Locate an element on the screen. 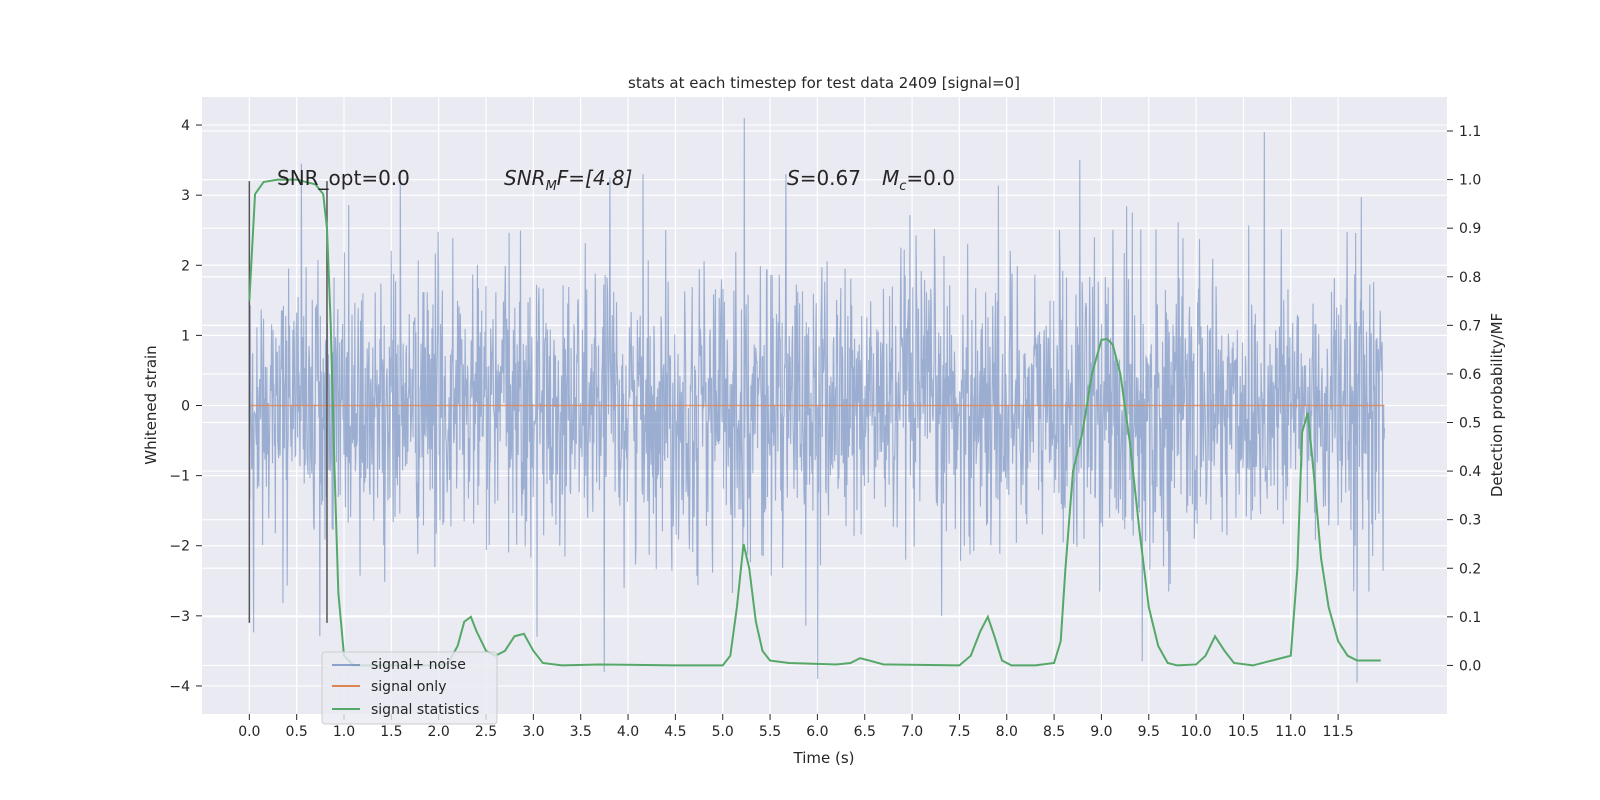 The image size is (1600, 800). x-tick-label: 6.0 is located at coordinates (817, 732).